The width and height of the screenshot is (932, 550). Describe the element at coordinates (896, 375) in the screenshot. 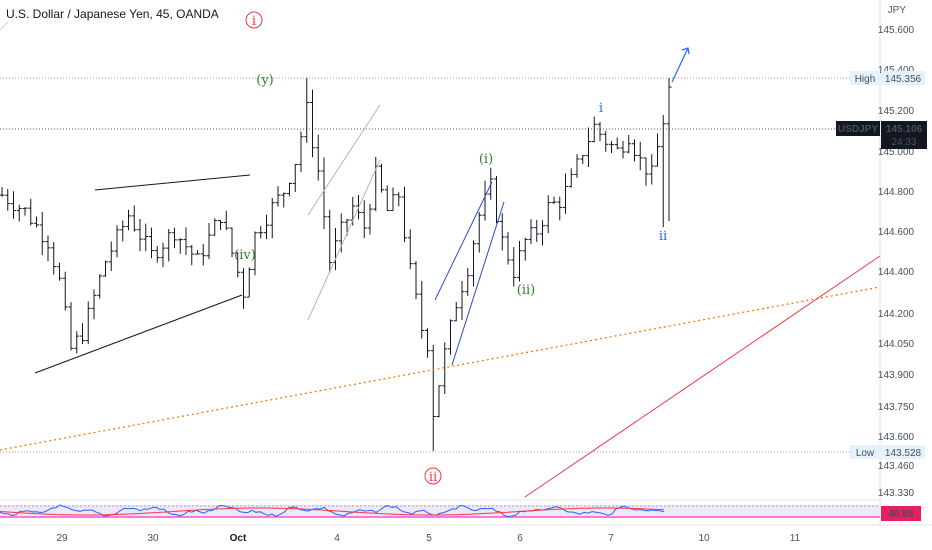

I see `price-tick-label: 143.900` at that location.